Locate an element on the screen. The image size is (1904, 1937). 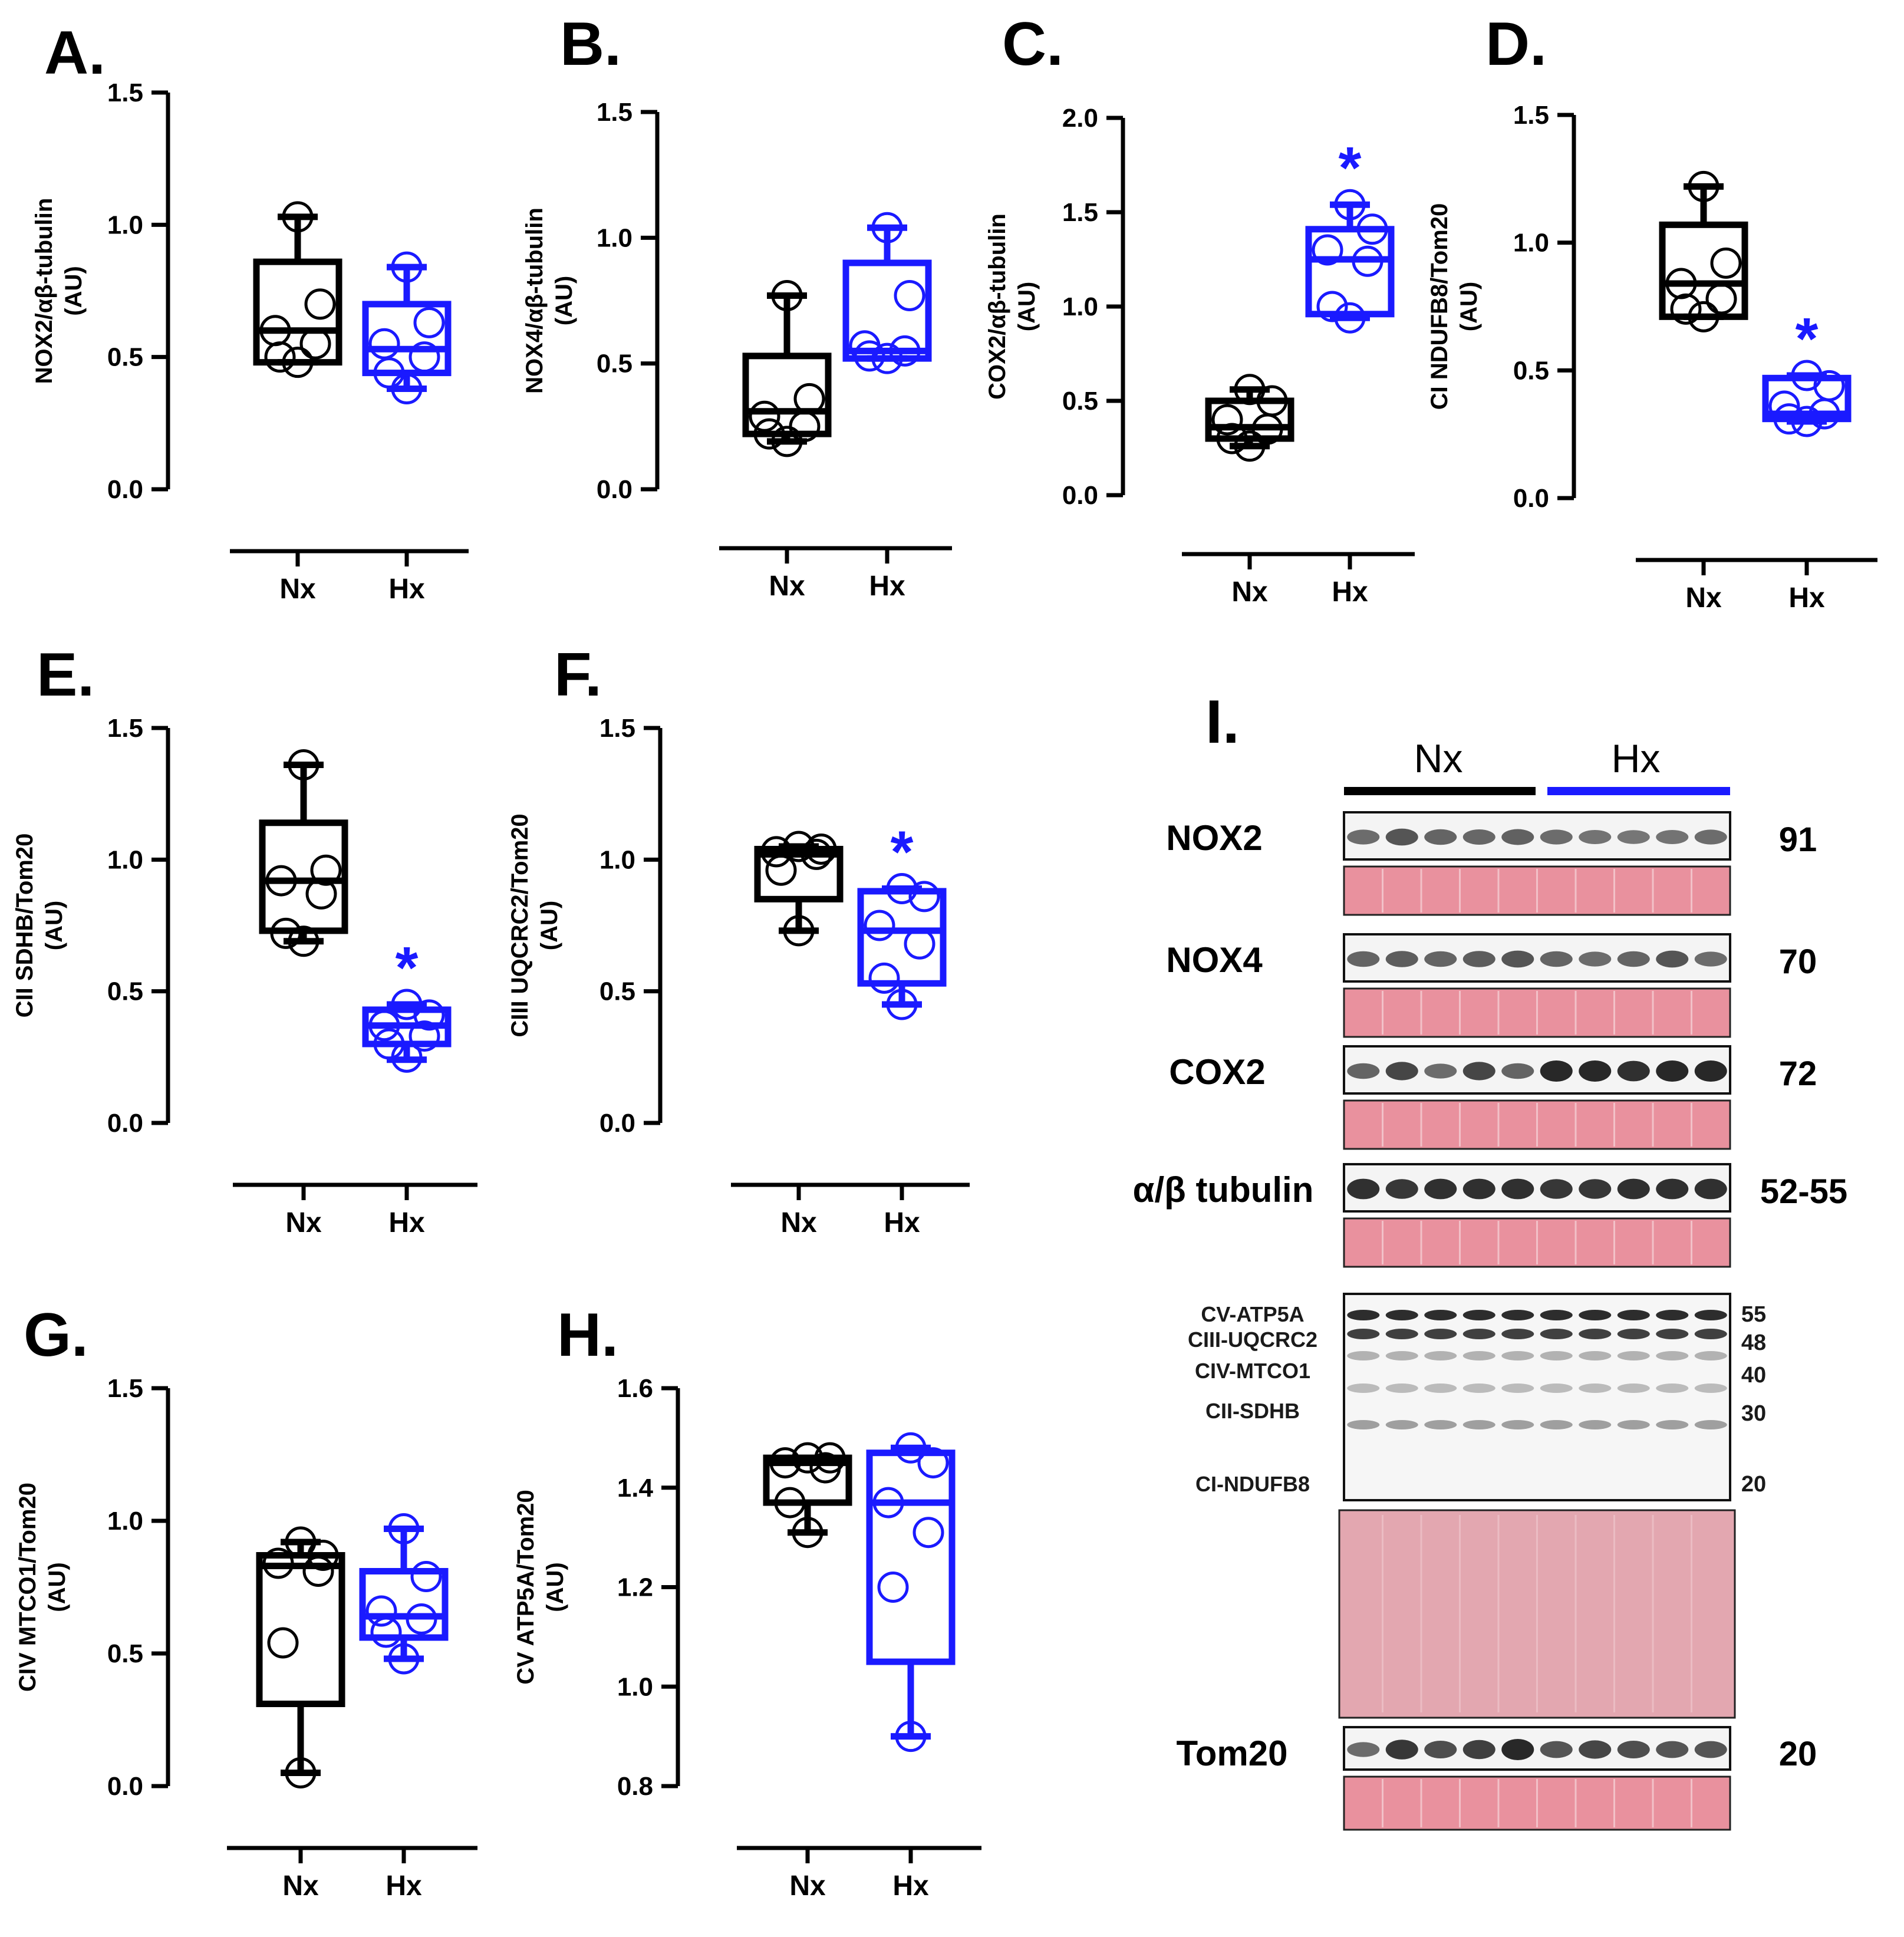
blot-nox2-label: NOX2 is located at coordinates (1214, 838).